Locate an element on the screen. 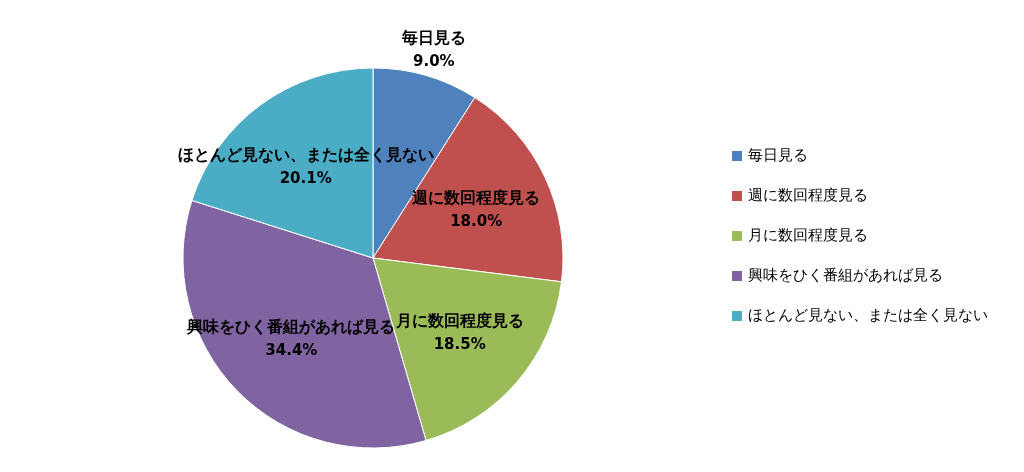 The width and height of the screenshot is (1024, 472). slice-label: 月に数回程度見る is located at coordinates (459, 320).